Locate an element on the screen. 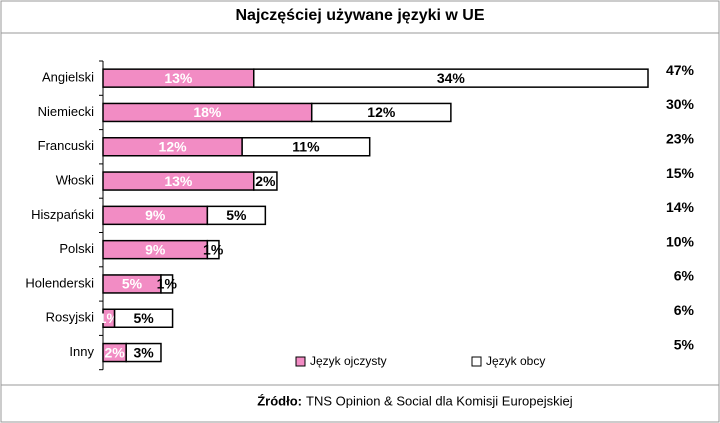 Image resolution: width=720 pixels, height=423 pixels. y-tick-label: Holenderski is located at coordinates (59, 282).